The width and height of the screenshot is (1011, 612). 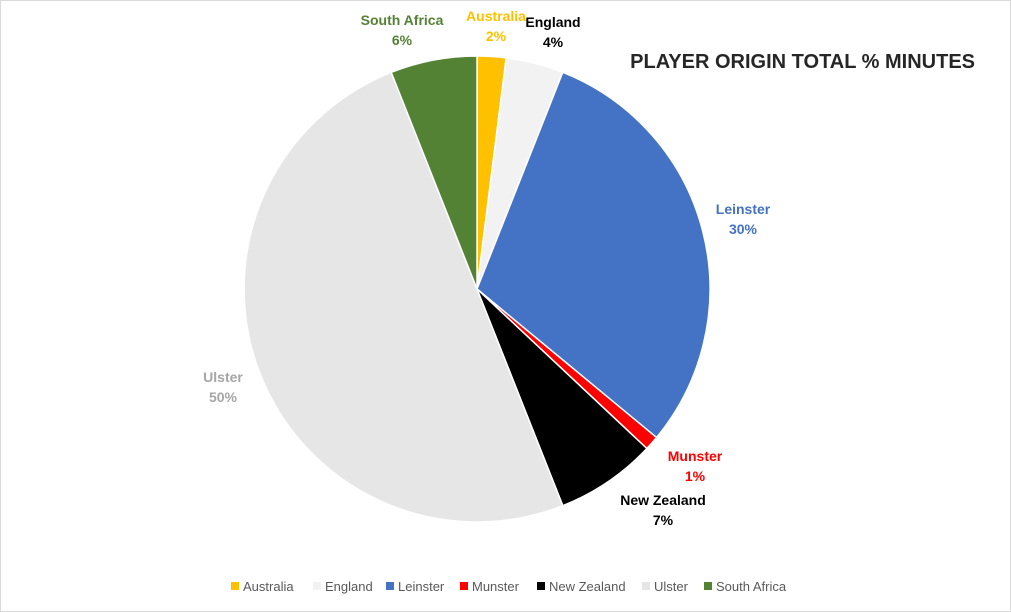 I want to click on legend-item-england: England, so click(x=343, y=586).